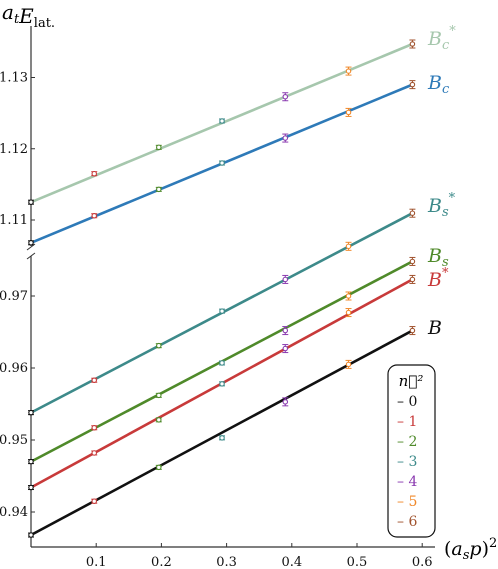 This screenshot has width=498, height=569. What do you see at coordinates (407, 422) in the screenshot?
I see `legend-entry: – 1` at bounding box center [407, 422].